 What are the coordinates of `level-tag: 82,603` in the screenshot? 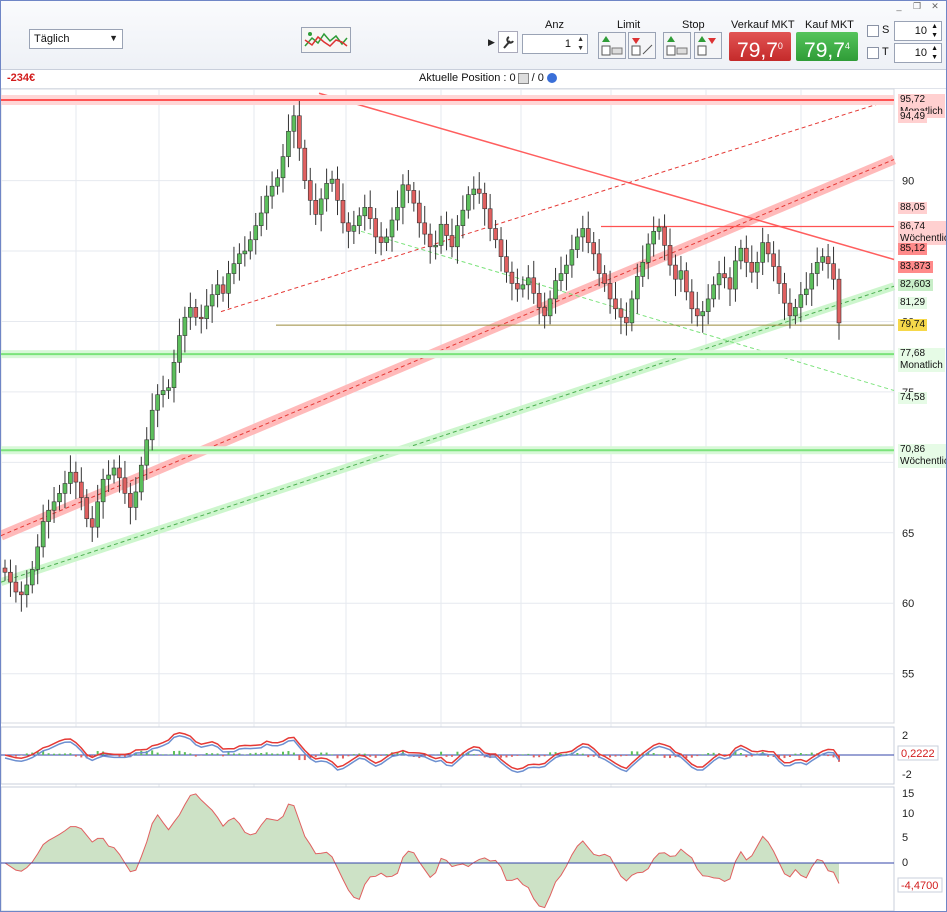 It's located at (915, 284).